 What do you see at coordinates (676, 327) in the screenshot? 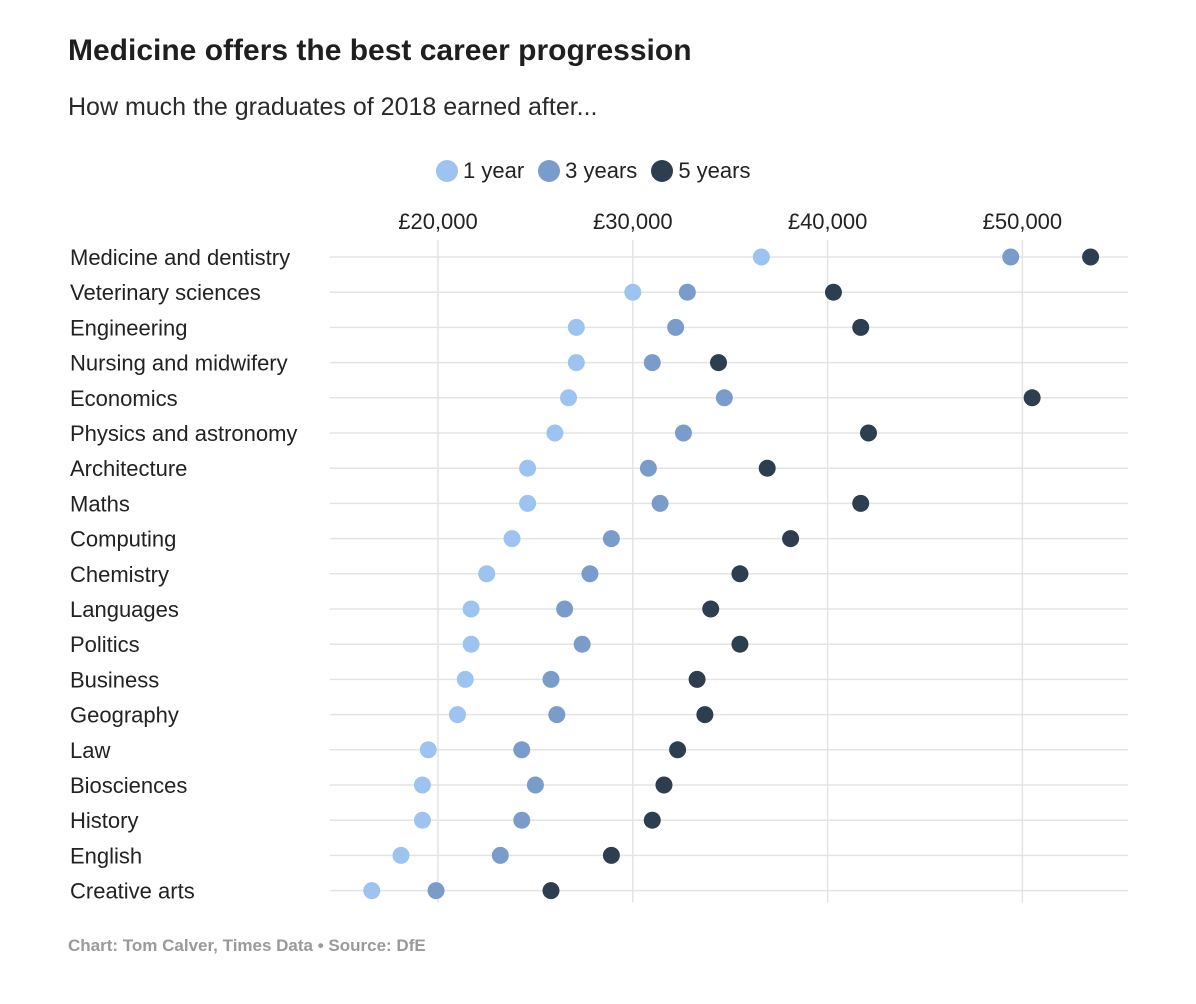
I see `dot-3-years-engineering` at bounding box center [676, 327].